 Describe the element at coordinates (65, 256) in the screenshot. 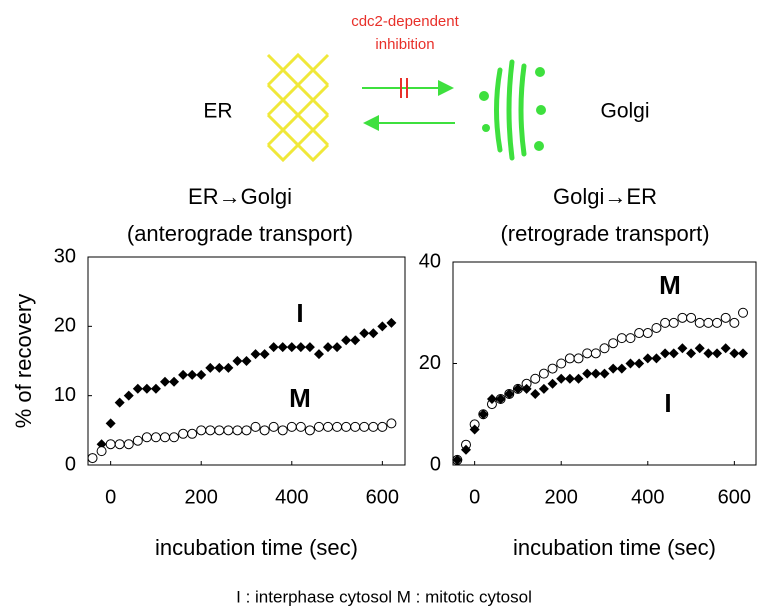

I see `y-tick-label: 30` at that location.